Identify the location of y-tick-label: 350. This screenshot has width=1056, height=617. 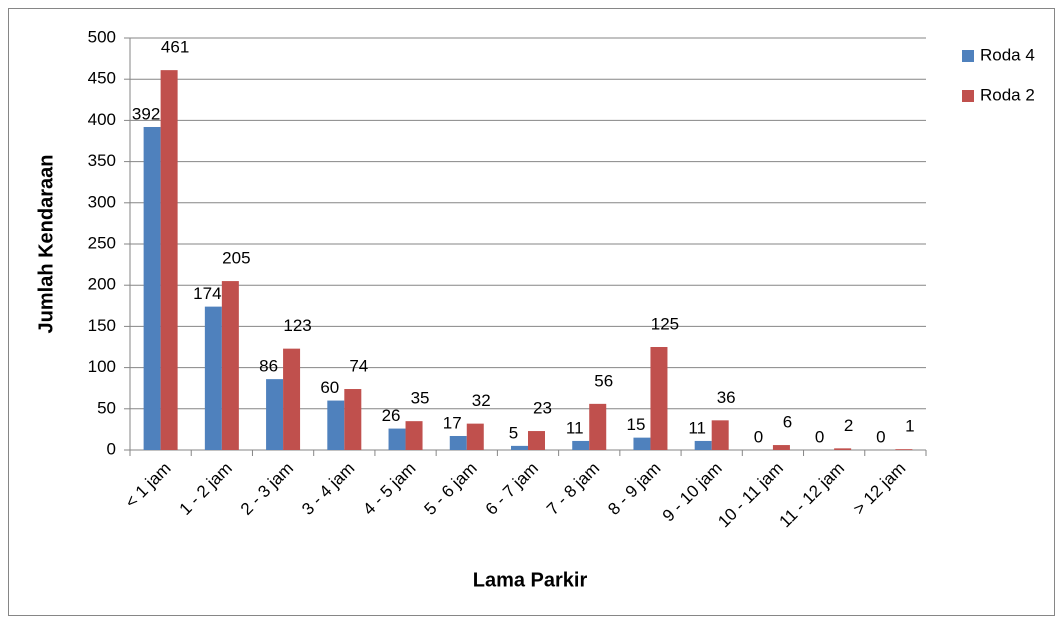
(102, 160).